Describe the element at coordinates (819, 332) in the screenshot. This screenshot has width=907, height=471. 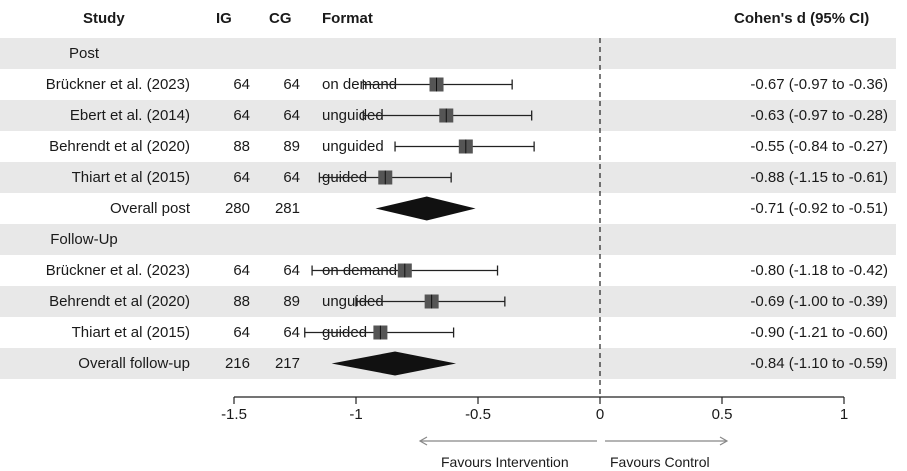
I see `effect-ci-text: -0.90 (-1.21 to -0.60)` at that location.